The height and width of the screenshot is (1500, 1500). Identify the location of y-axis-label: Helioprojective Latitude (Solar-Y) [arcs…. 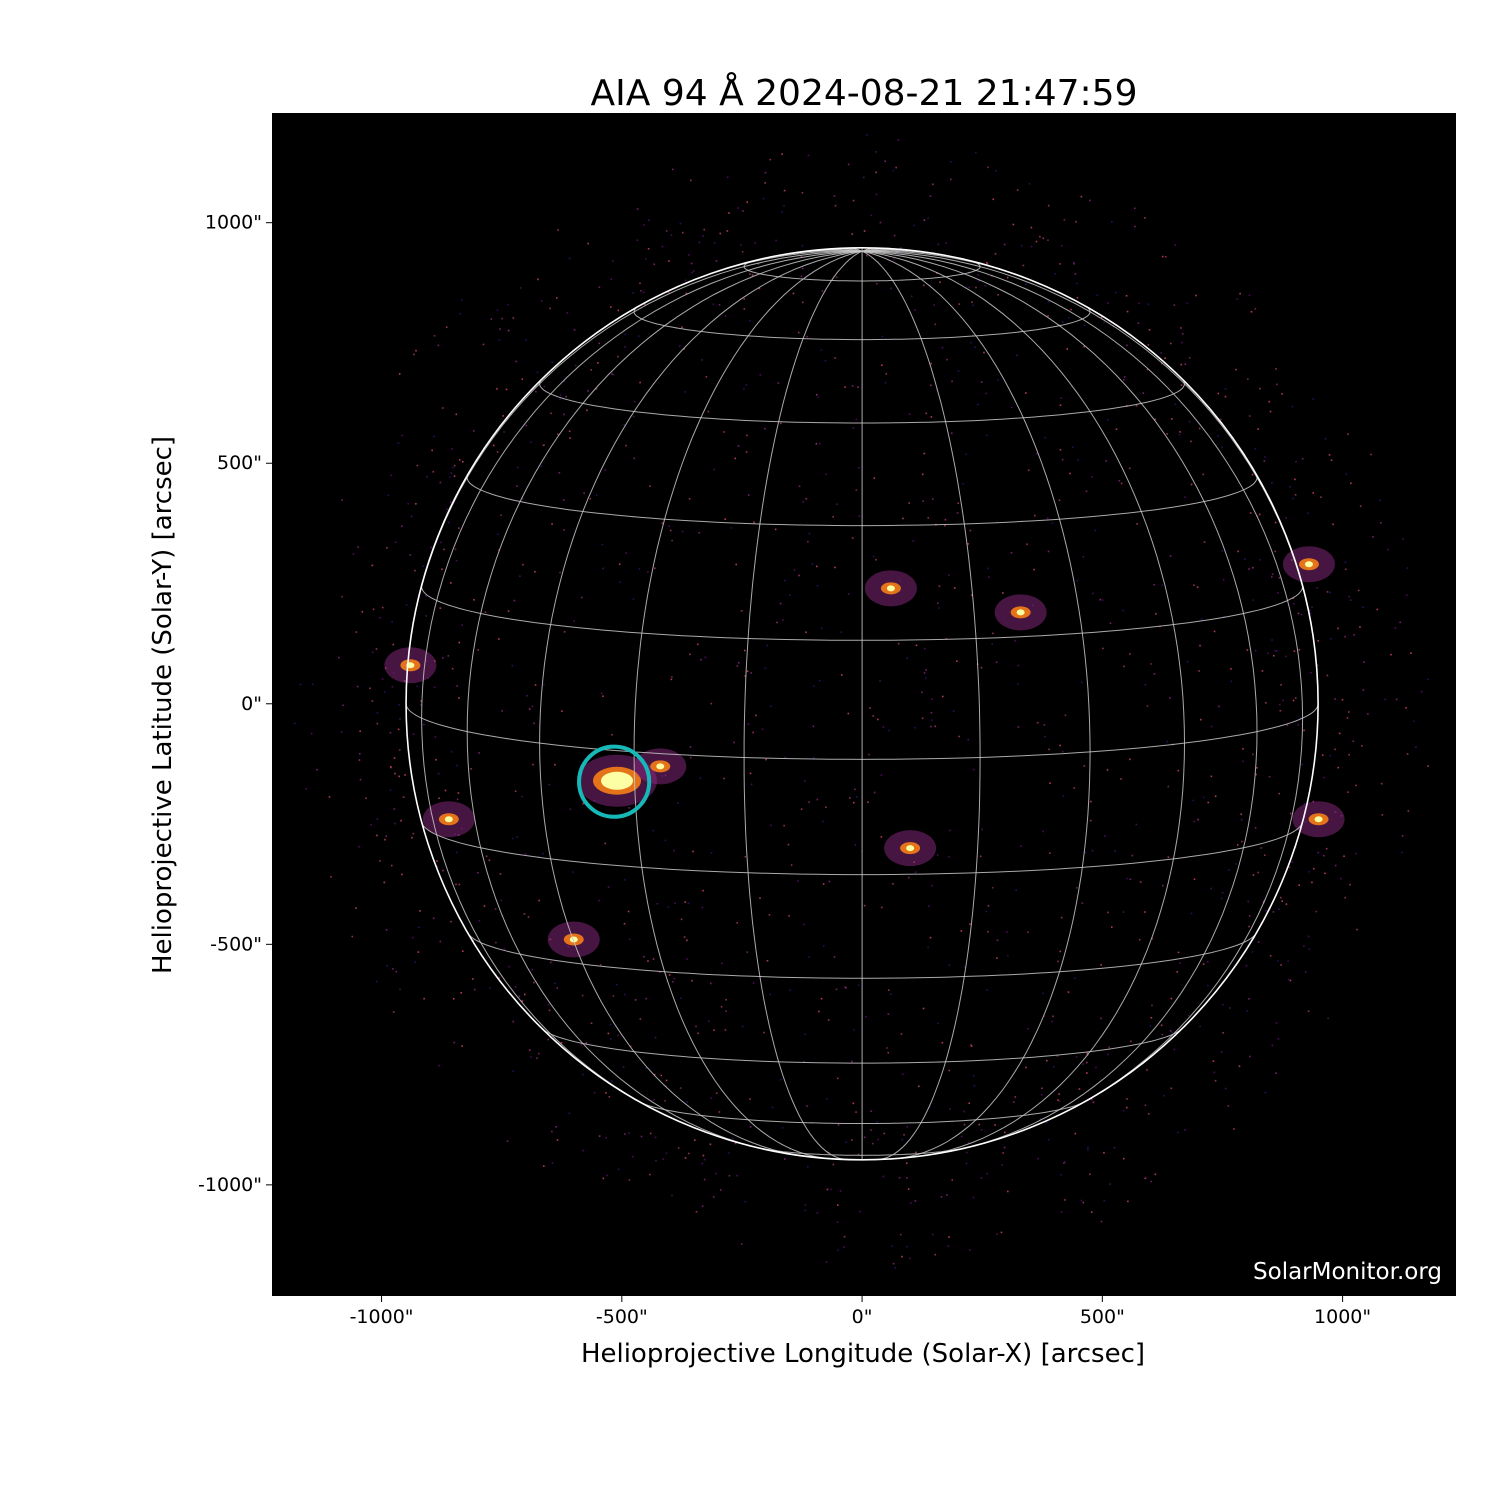
(163, 705).